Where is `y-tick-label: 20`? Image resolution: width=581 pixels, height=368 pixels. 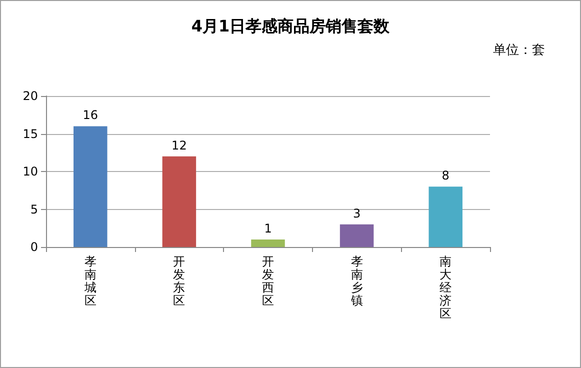 y-tick-label: 20 is located at coordinates (30, 96).